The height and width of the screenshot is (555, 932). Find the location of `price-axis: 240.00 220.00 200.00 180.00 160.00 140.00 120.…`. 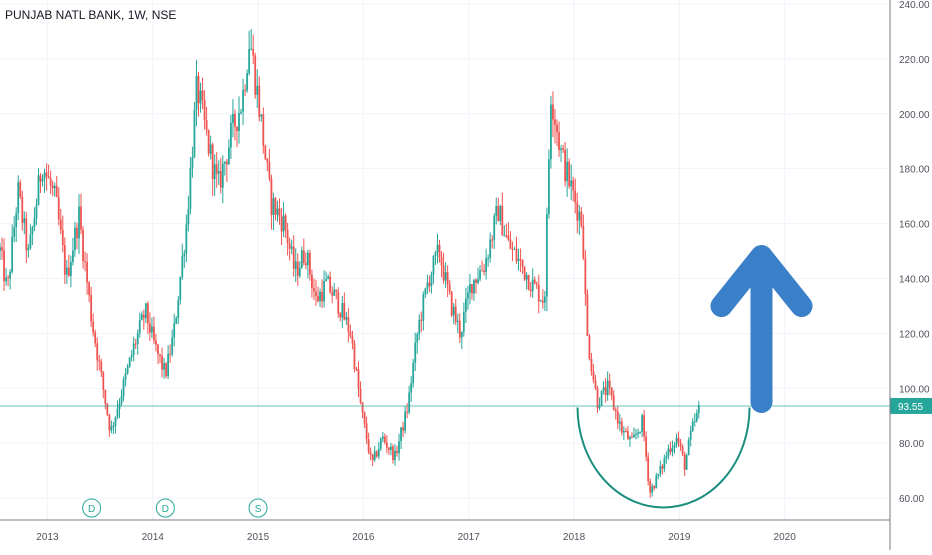

price-axis: 240.00 220.00 200.00 180.00 160.00 140.00 120.… is located at coordinates (909, 275).